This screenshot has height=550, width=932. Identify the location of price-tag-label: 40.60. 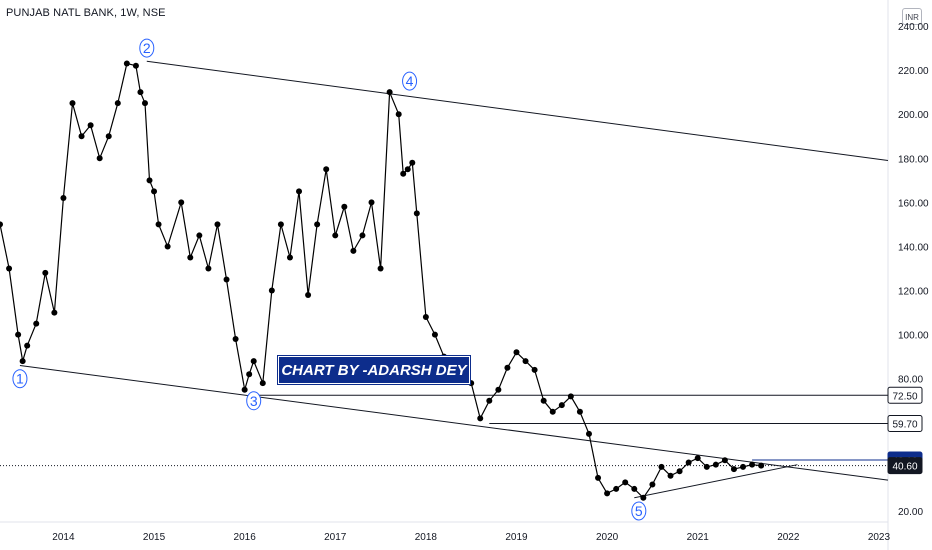
(904, 467).